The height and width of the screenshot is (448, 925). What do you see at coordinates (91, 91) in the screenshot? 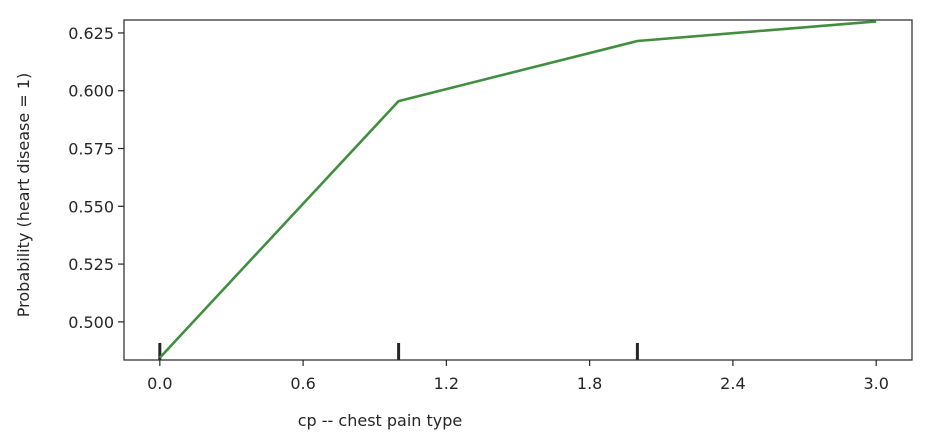
I see `y-tick-label: 0.600` at bounding box center [91, 91].